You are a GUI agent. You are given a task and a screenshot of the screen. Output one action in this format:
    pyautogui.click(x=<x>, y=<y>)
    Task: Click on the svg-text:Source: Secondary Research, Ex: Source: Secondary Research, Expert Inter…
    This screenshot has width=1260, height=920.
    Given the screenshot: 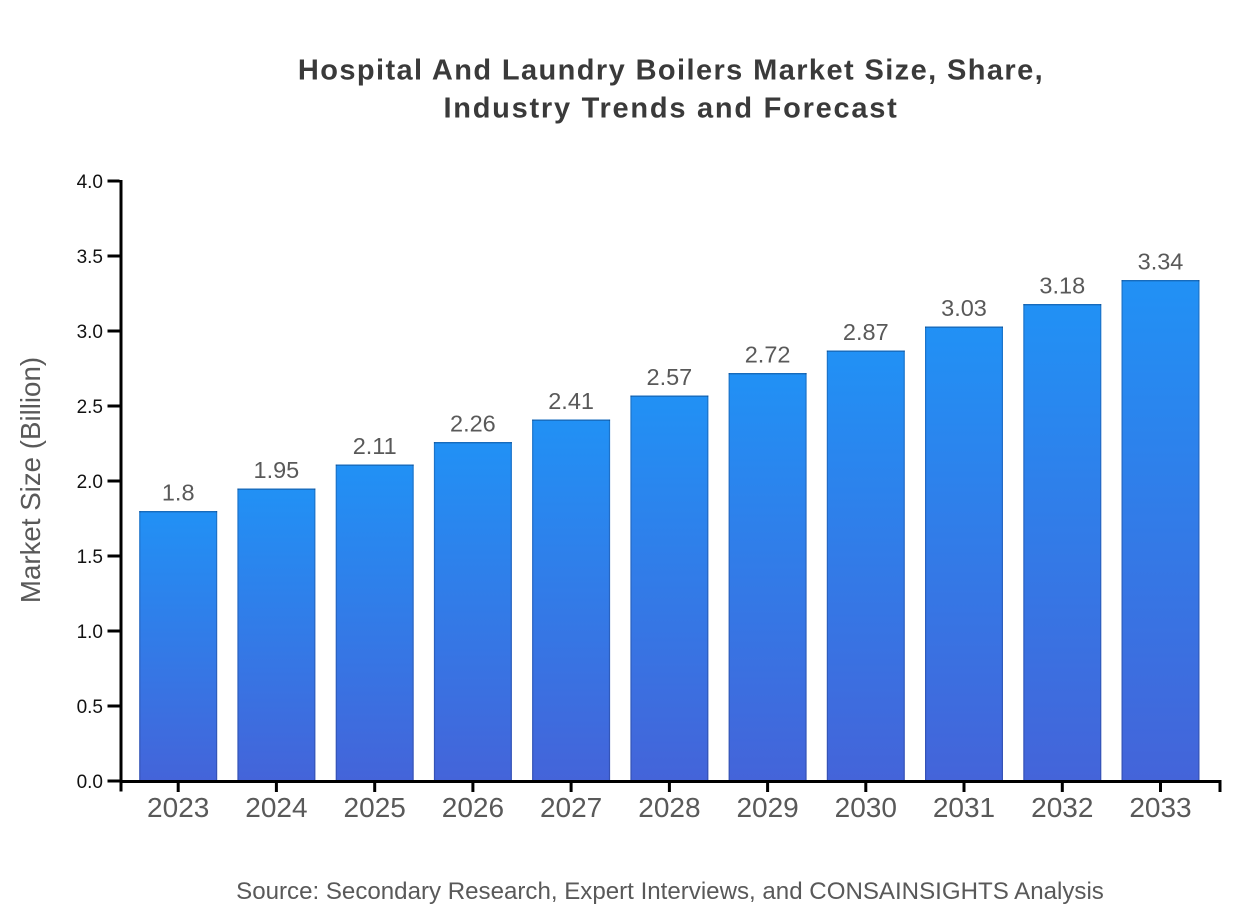 What is the action you would take?
    pyautogui.click(x=670, y=891)
    